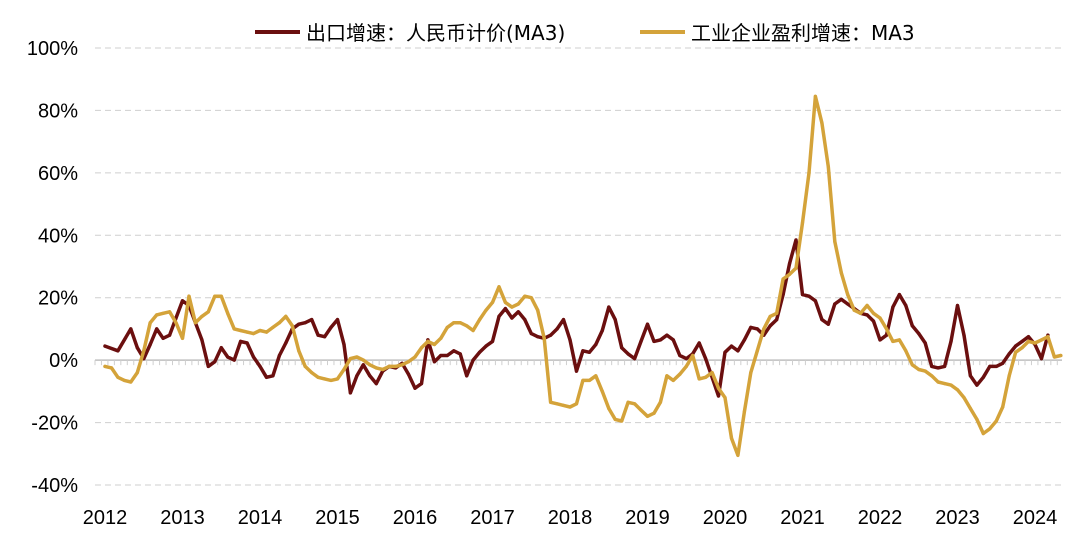 This screenshot has height=535, width=1080. What do you see at coordinates (63, 361) in the screenshot?
I see `y-tick-label: 0%` at bounding box center [63, 361].